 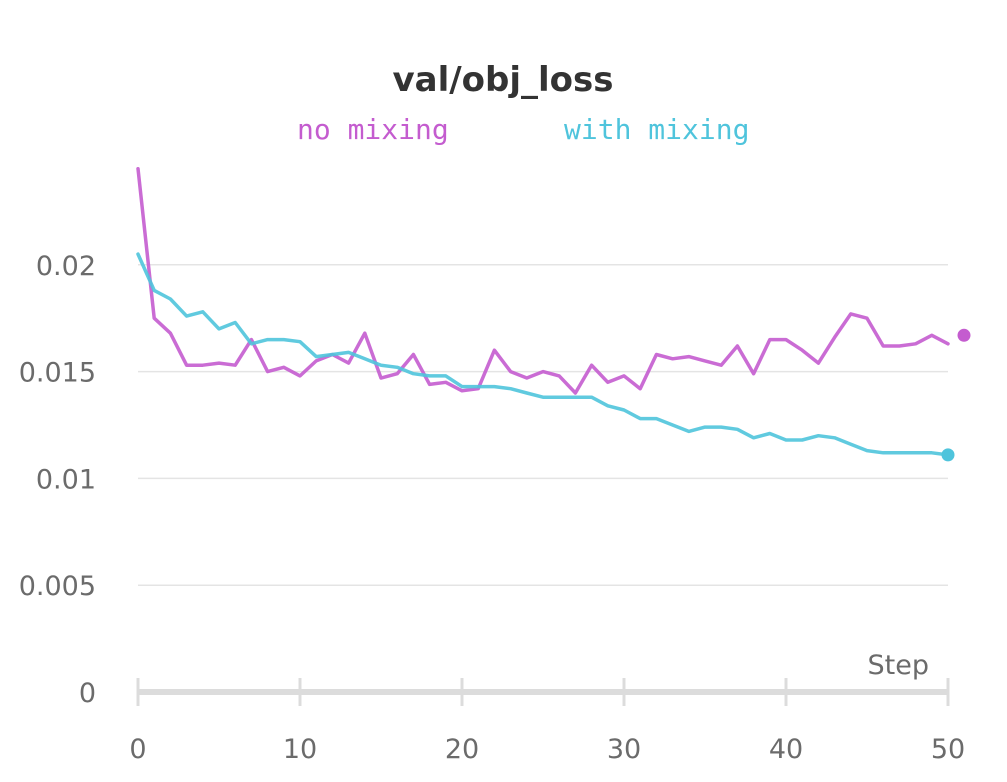 I want to click on y-tick-label: 0.01, so click(x=66, y=479).